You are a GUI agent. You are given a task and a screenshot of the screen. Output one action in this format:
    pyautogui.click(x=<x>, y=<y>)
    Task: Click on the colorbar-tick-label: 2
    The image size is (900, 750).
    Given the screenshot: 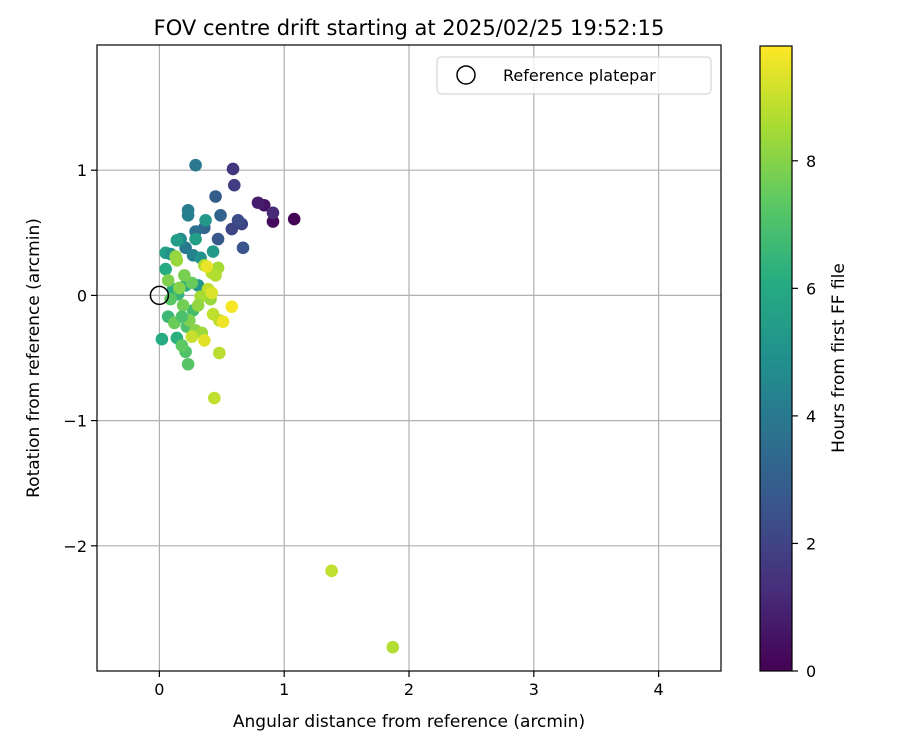 What is the action you would take?
    pyautogui.click(x=811, y=543)
    